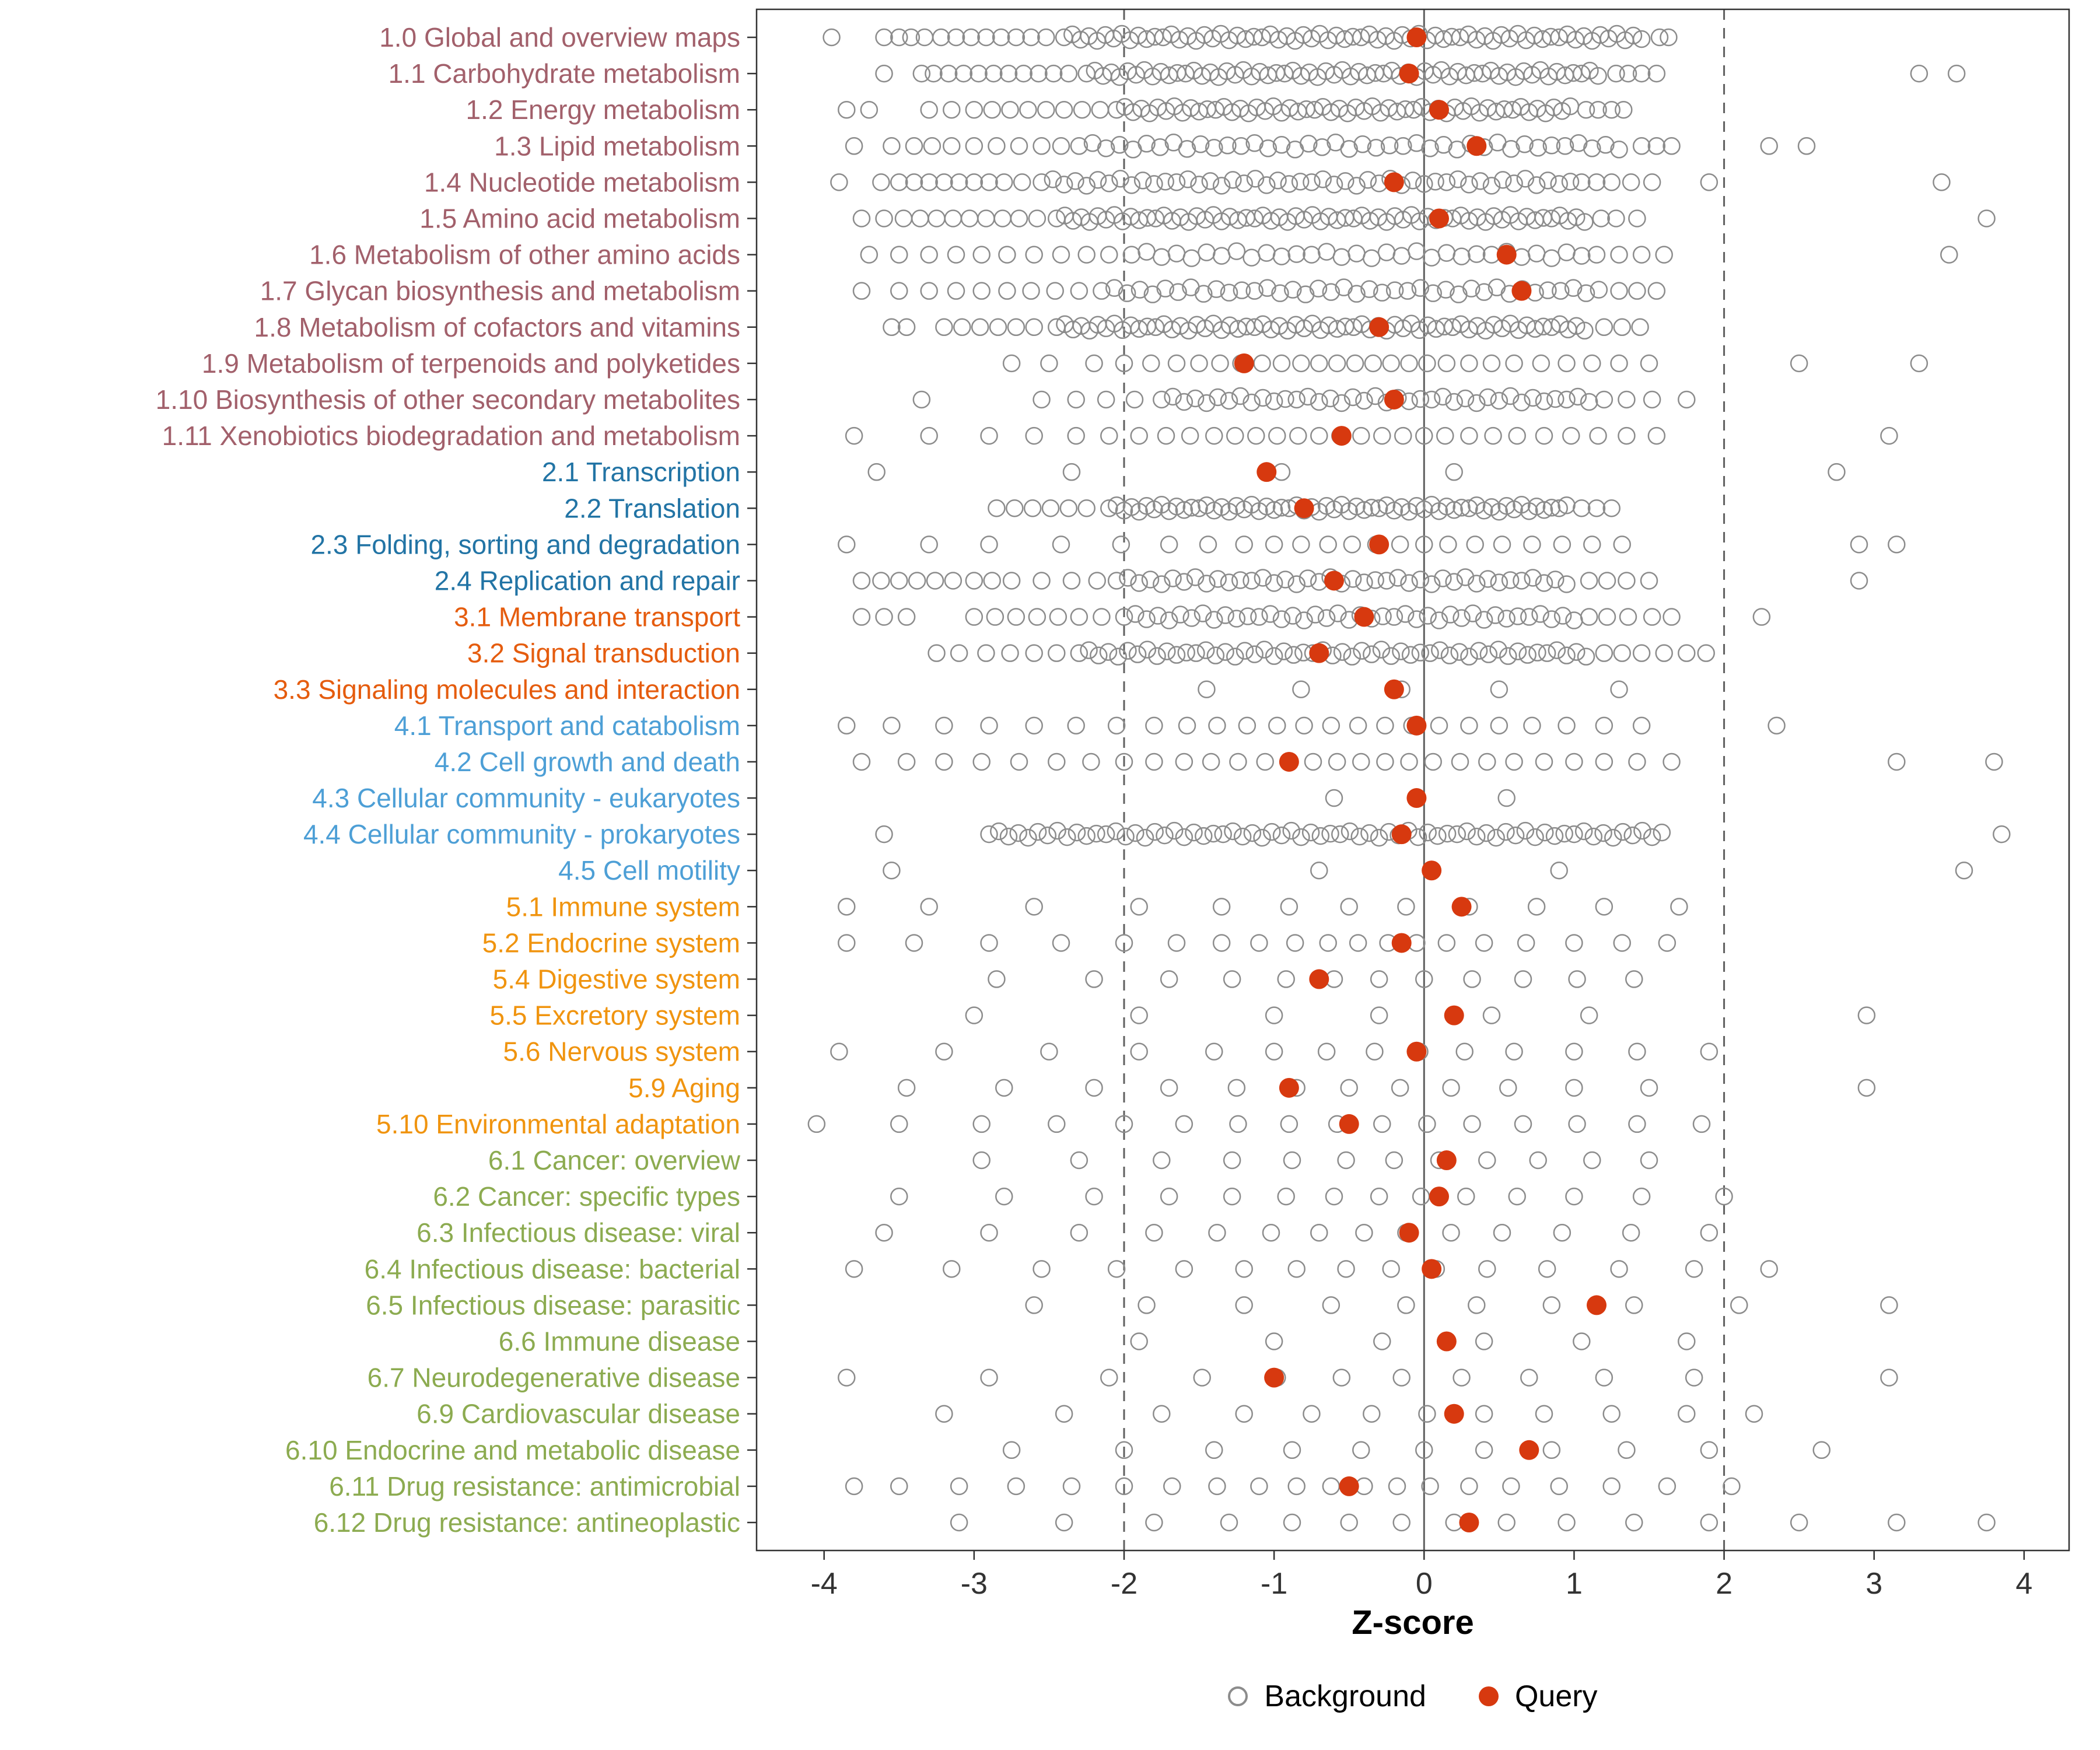  Describe the element at coordinates (554, 1378) in the screenshot. I see `y-tick-label: 6.7 Neurodegenerative disease` at that location.